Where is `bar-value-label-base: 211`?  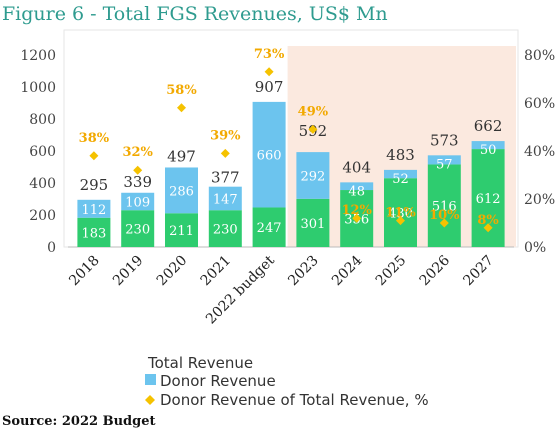
bar-value-label-base: 211 is located at coordinates (181, 231).